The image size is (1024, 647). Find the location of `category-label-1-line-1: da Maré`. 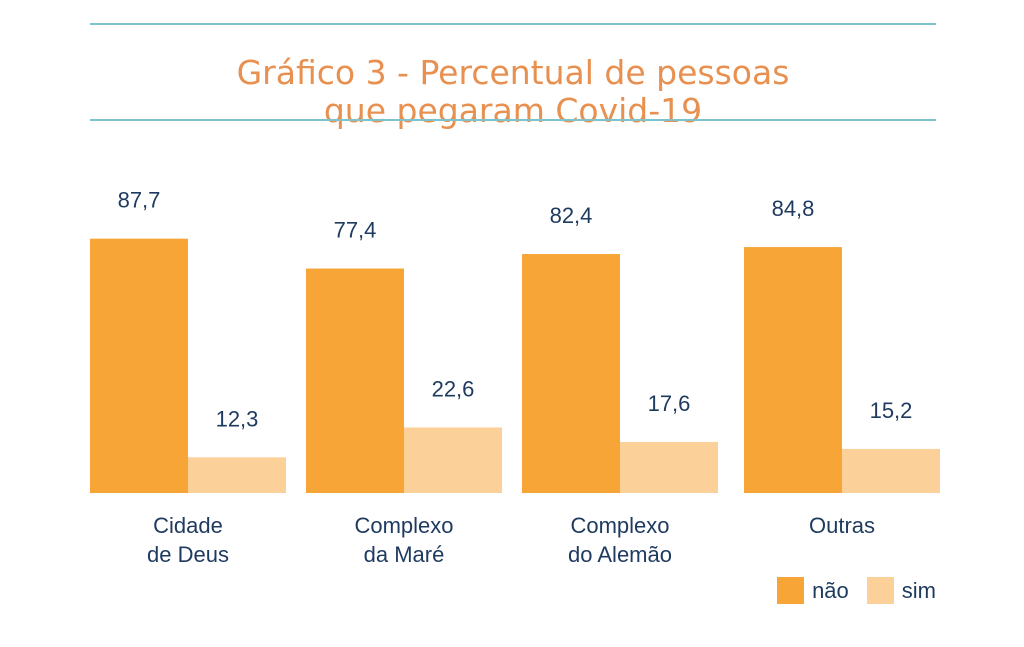

category-label-1-line-1: da Maré is located at coordinates (404, 554).